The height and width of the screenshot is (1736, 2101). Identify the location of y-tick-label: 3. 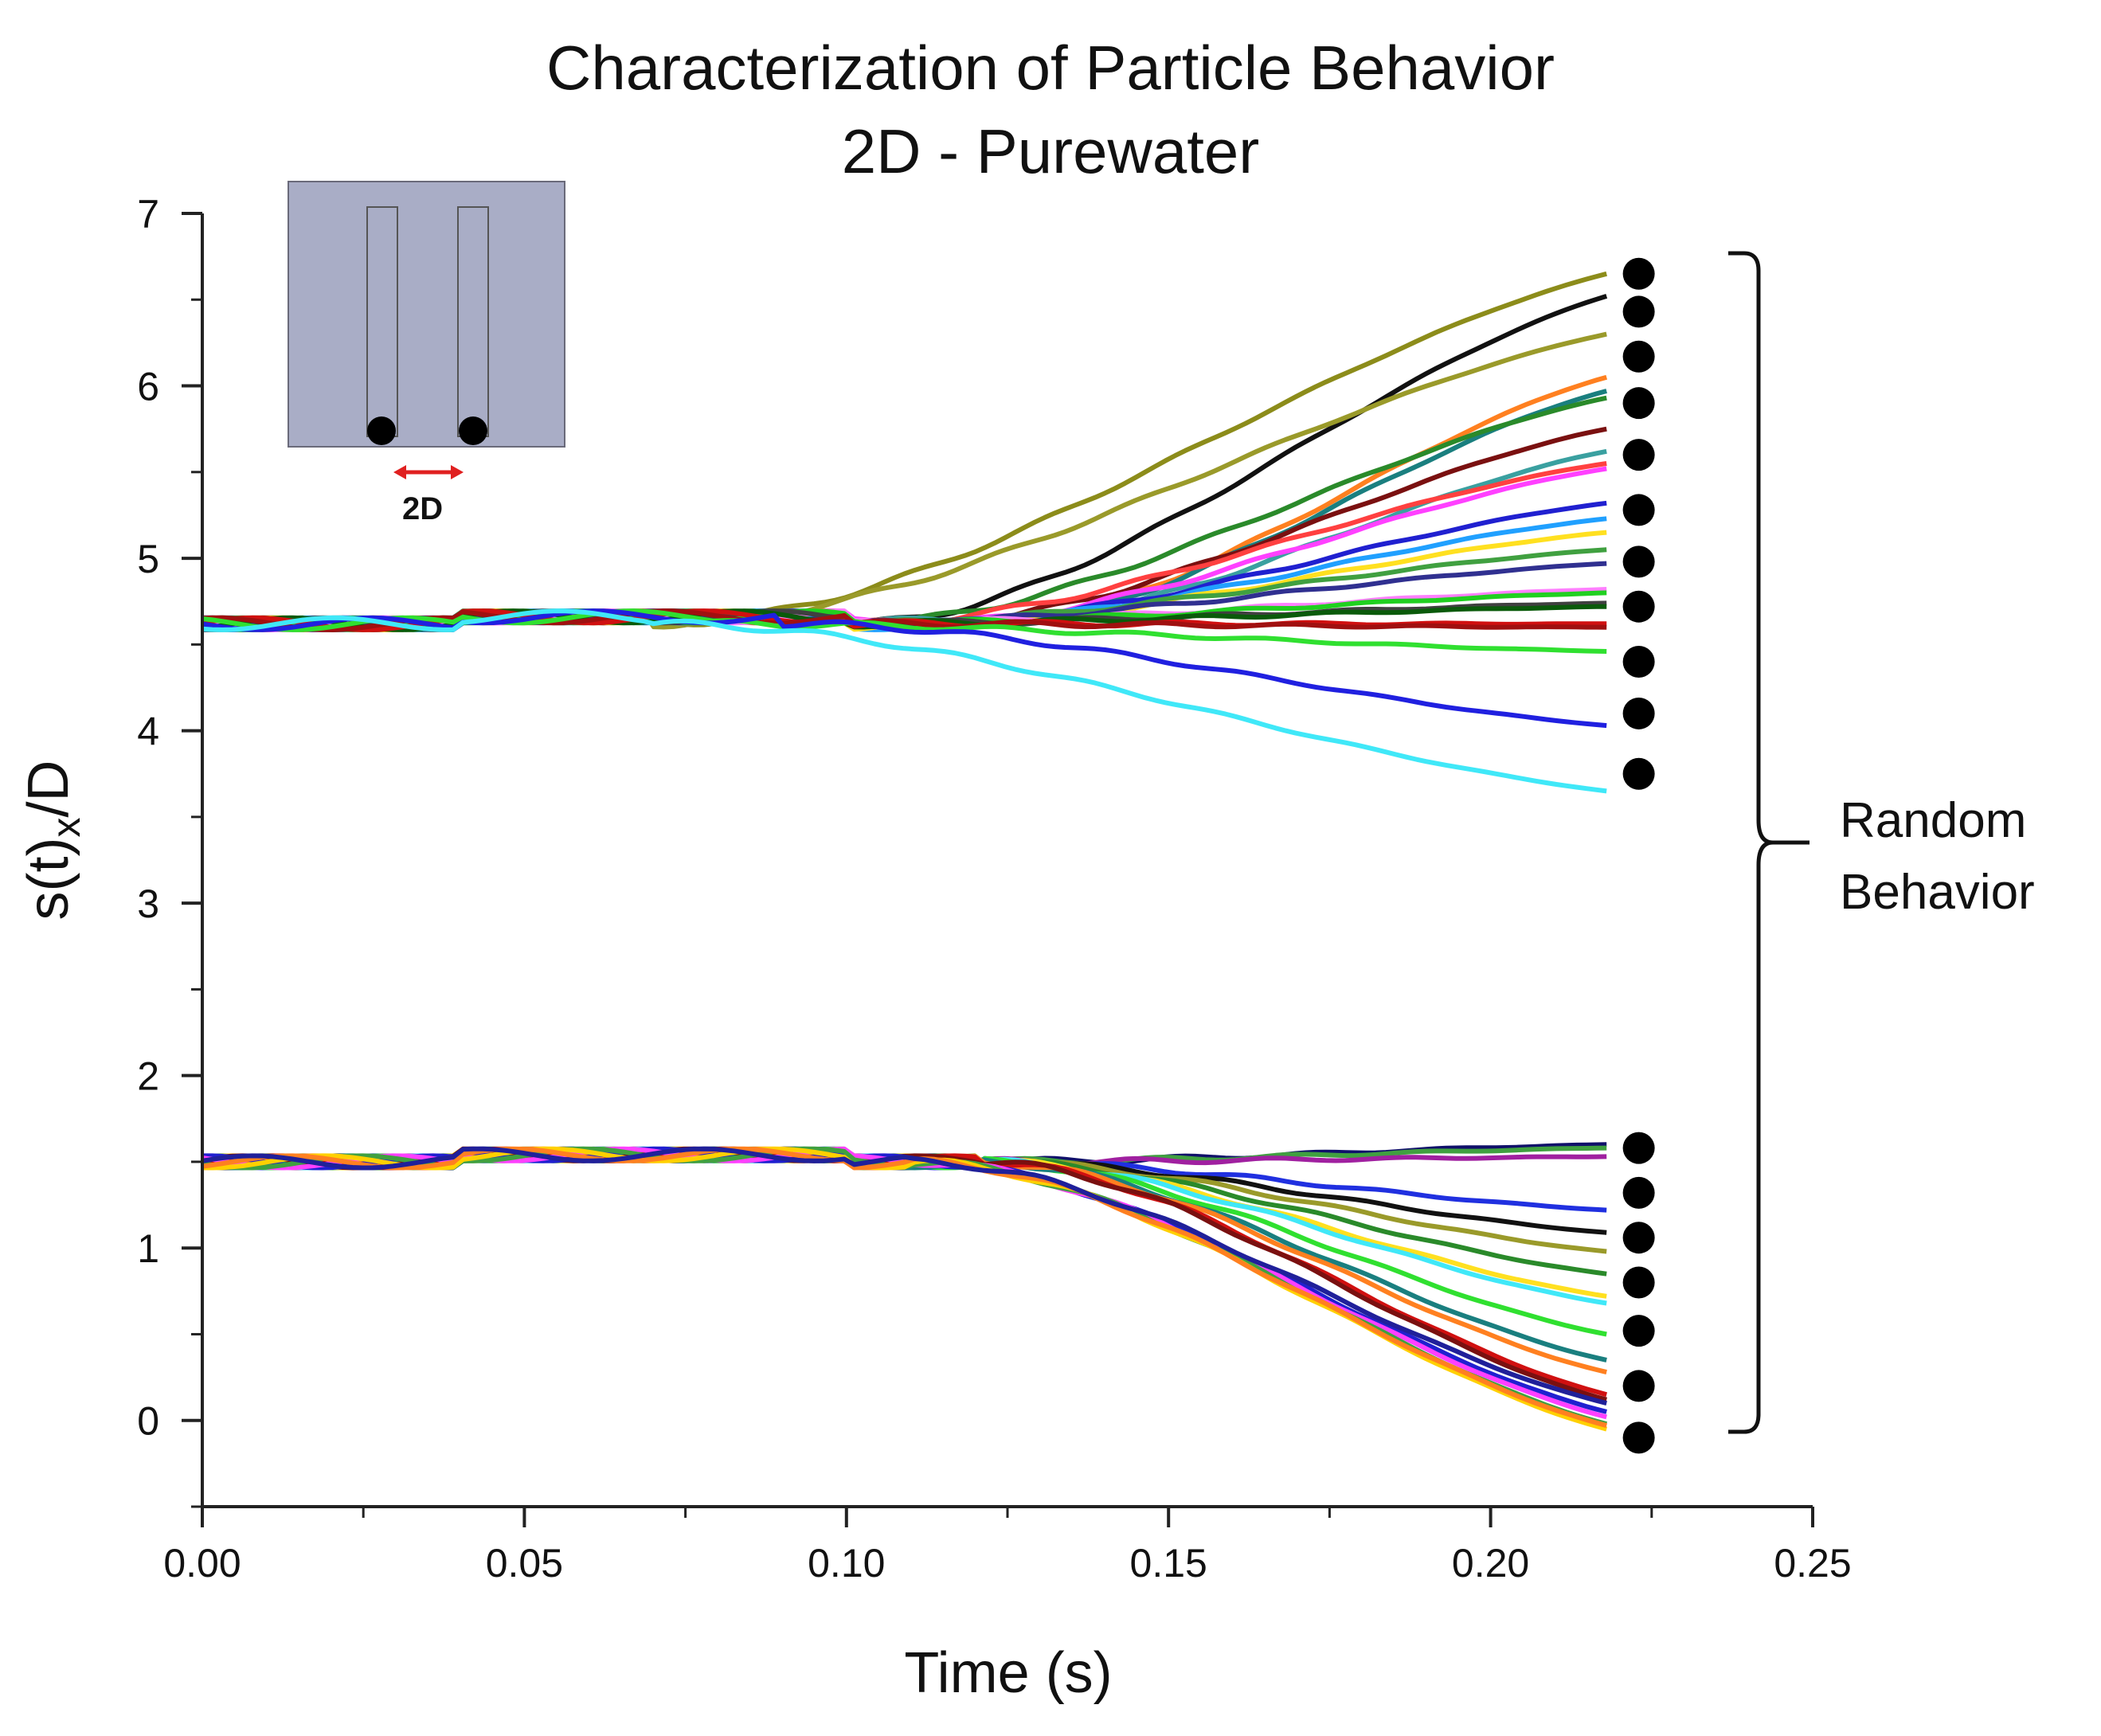
(148, 904).